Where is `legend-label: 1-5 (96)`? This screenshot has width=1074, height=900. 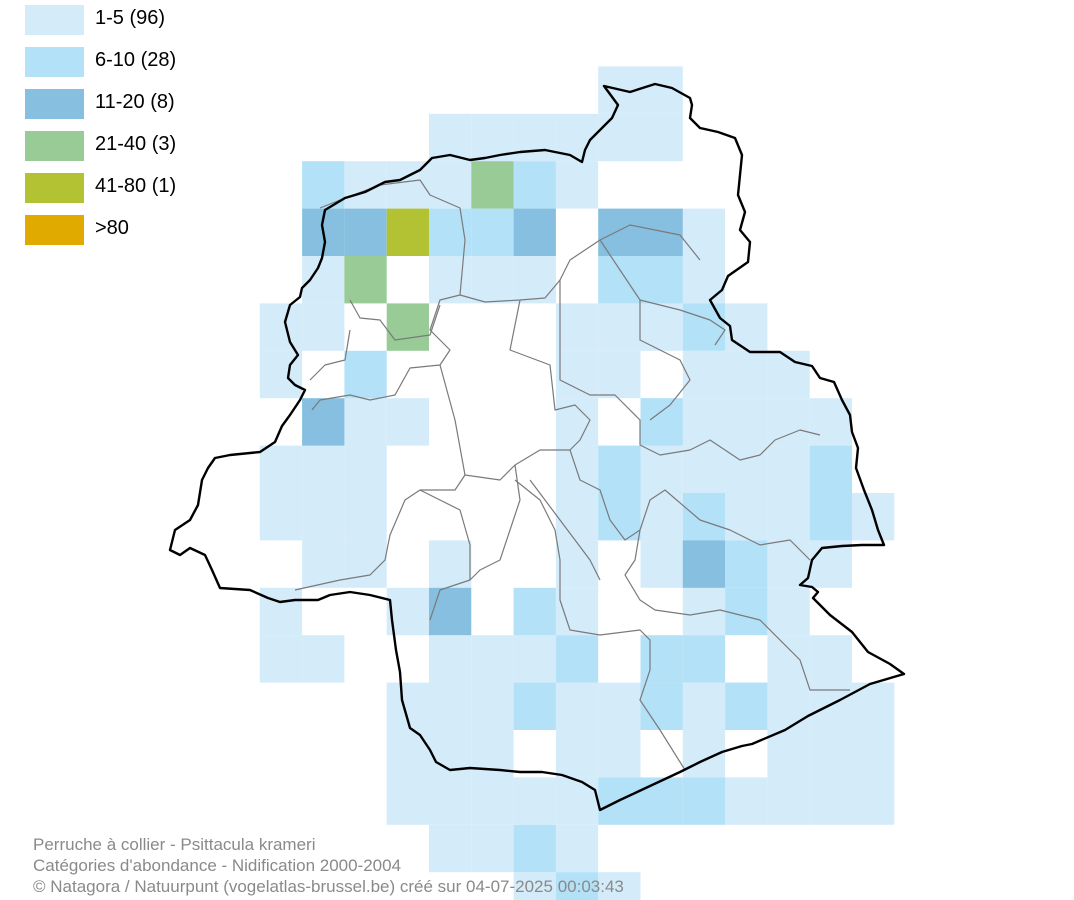 legend-label: 1-5 (96) is located at coordinates (130, 18).